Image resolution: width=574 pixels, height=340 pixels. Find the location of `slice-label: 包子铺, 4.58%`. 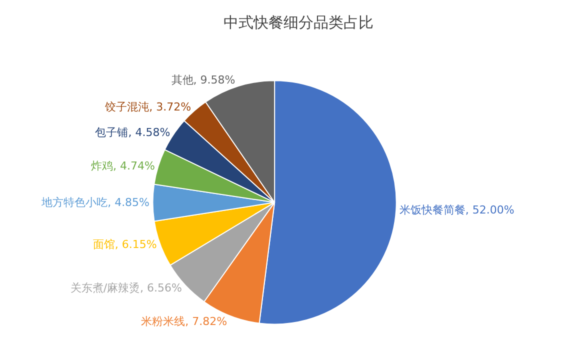

slice-label: 包子铺, 4.58% is located at coordinates (132, 132).